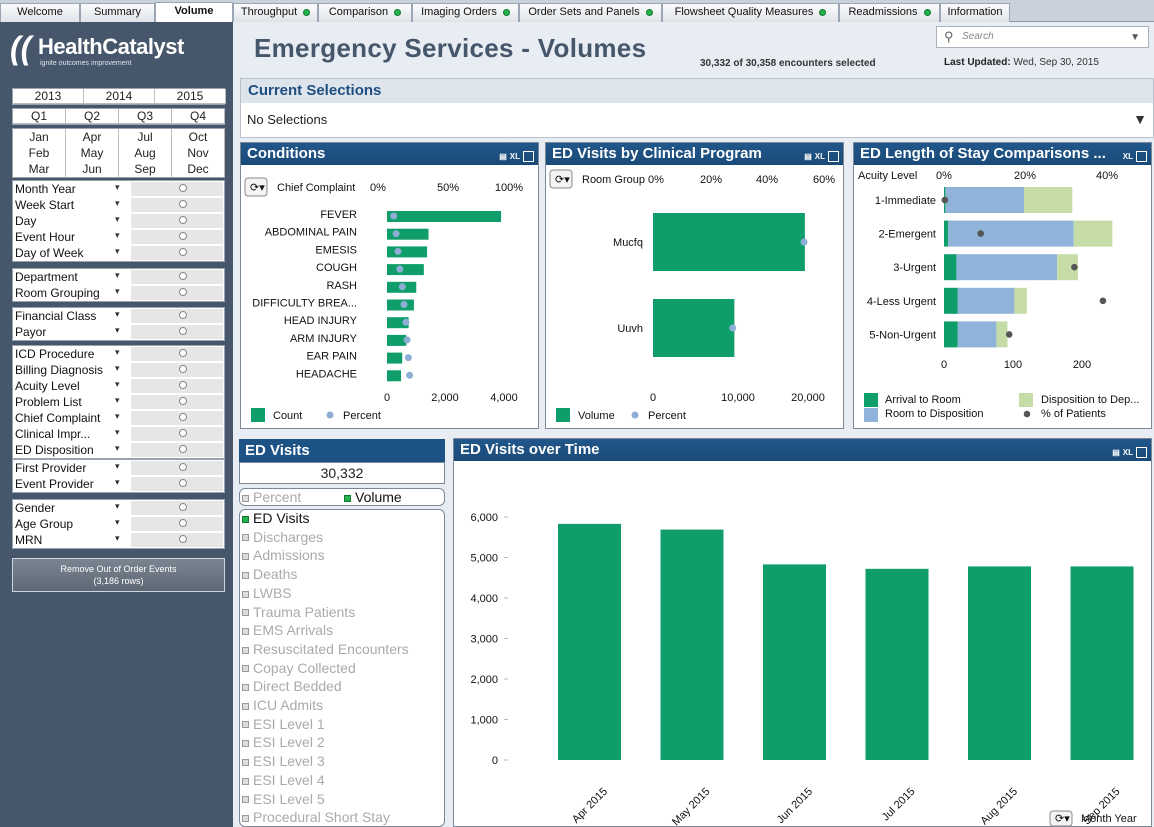  What do you see at coordinates (198, 137) in the screenshot?
I see `month-oct: Oct` at bounding box center [198, 137].